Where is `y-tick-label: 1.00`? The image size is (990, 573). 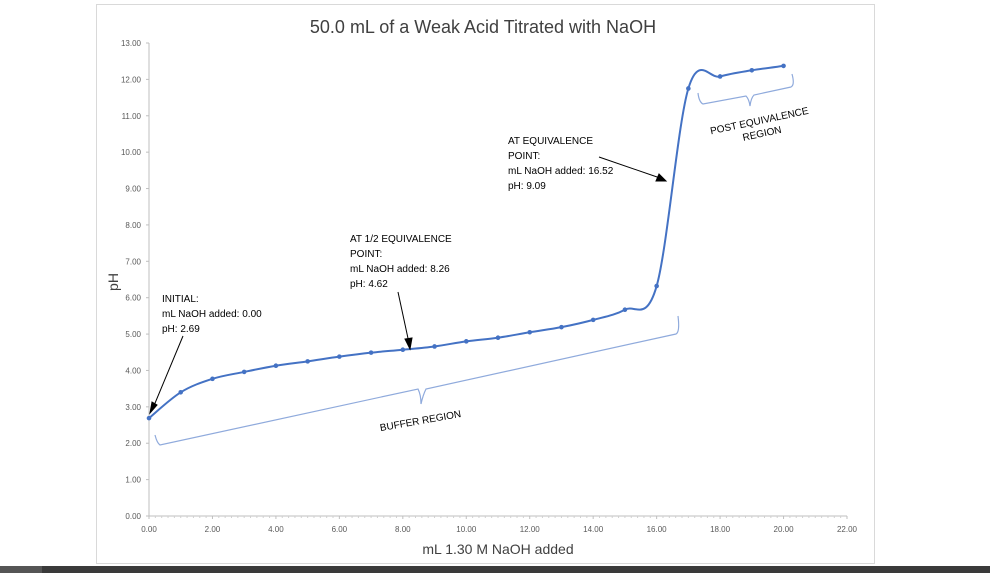 y-tick-label: 1.00 is located at coordinates (133, 480).